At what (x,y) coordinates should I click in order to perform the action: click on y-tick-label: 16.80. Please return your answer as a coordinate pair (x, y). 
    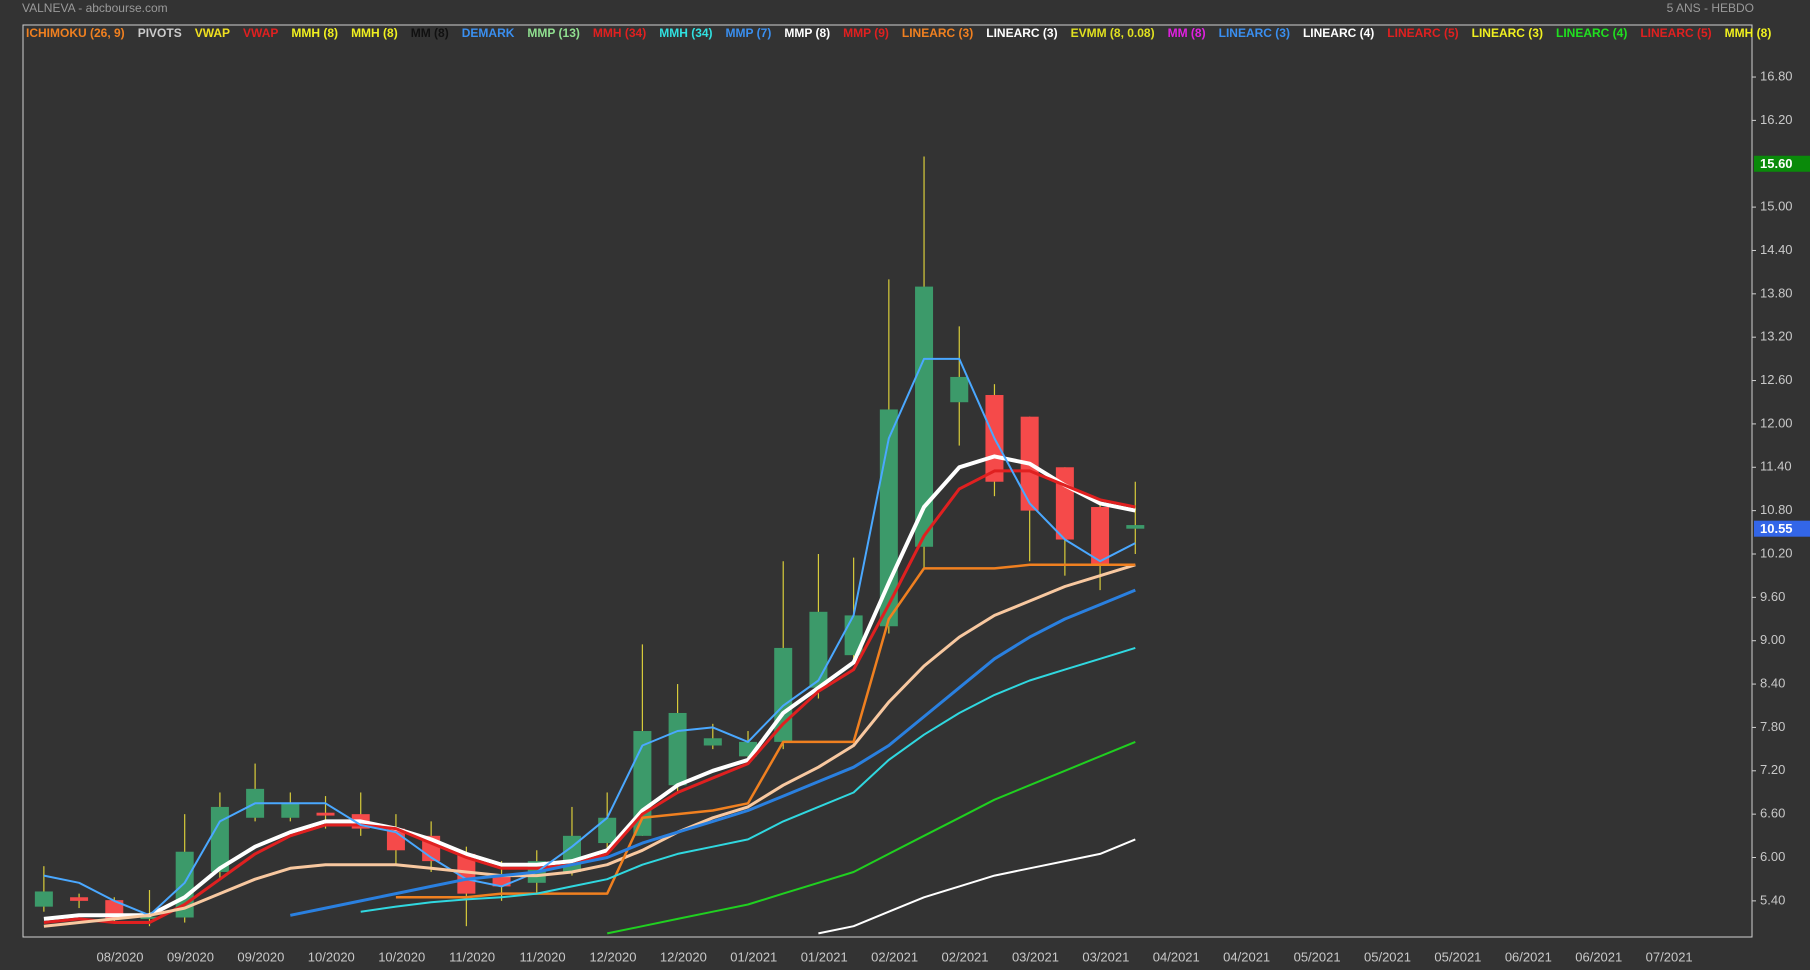
    Looking at the image, I should click on (1776, 75).